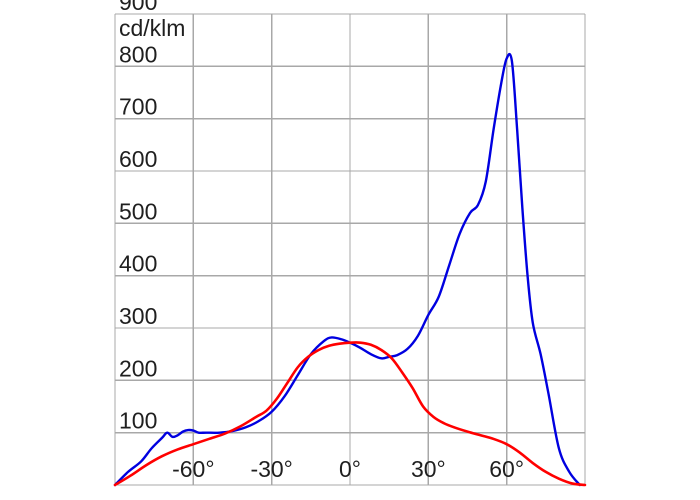 This screenshot has width=700, height=500. I want to click on y-tick-label: 300, so click(138, 316).